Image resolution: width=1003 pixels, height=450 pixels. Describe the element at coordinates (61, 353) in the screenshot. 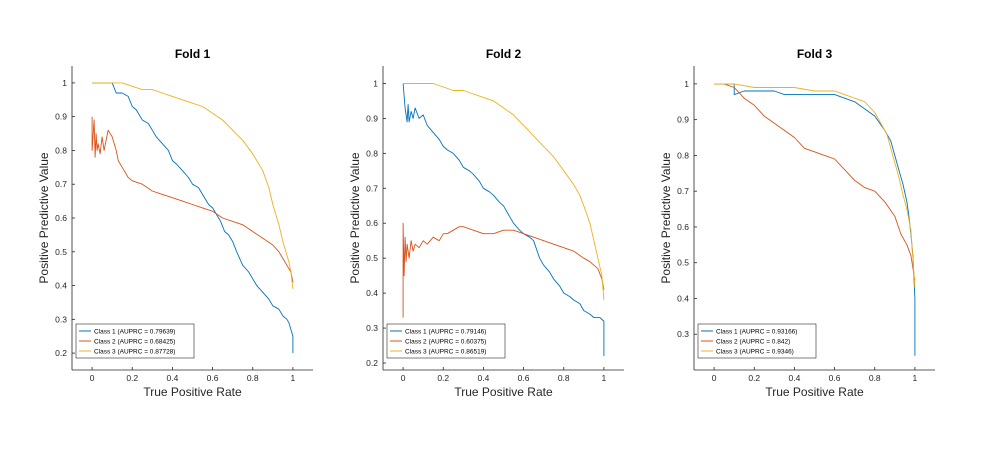

I see `fold-1-y-tick-label: 0.2` at that location.